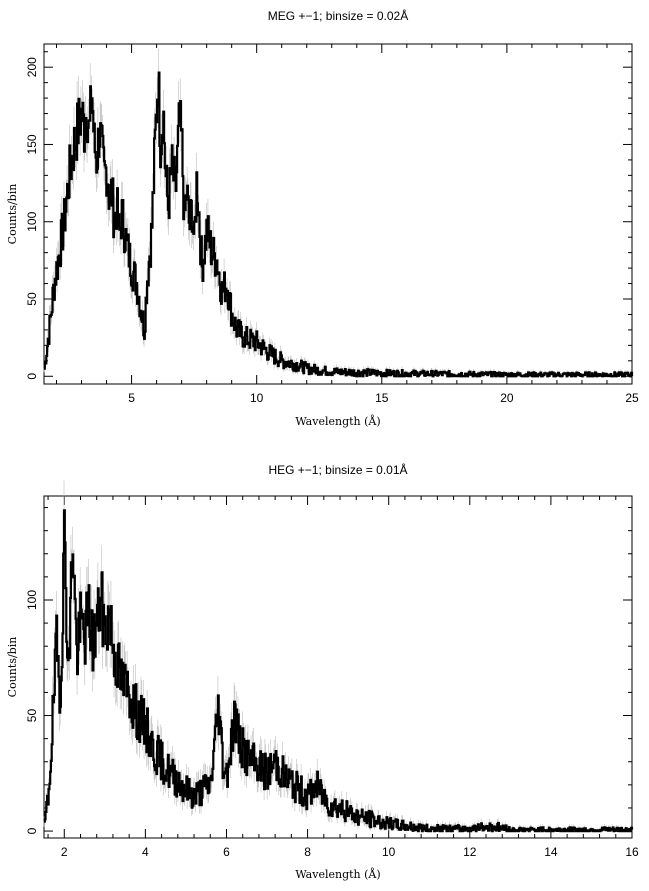  I want to click on x-tick-label: 14, so click(551, 852).